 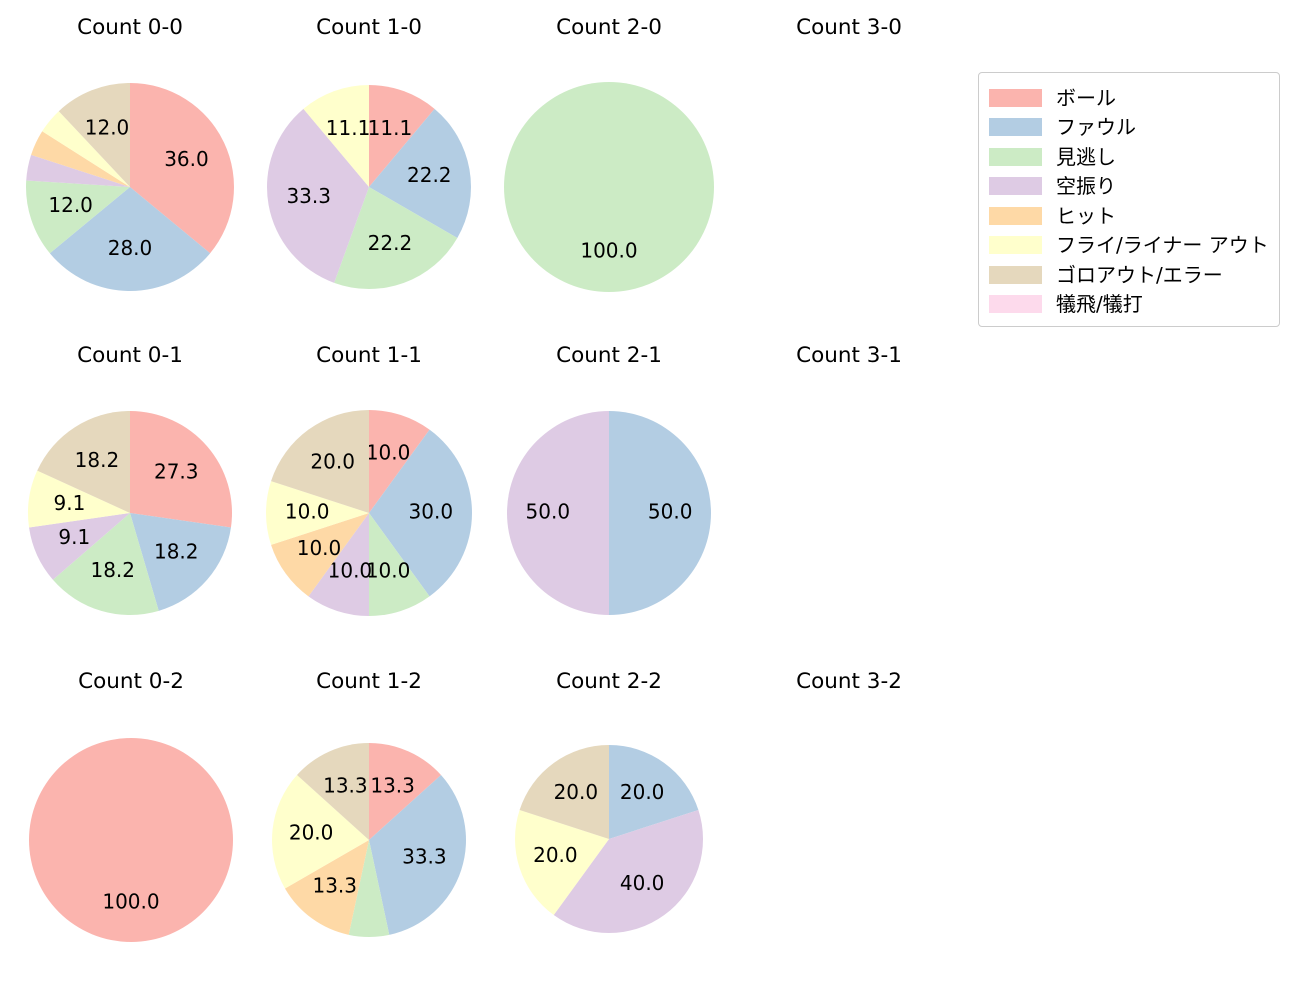 What do you see at coordinates (130, 27) in the screenshot?
I see `panel-title: Count 0-0` at bounding box center [130, 27].